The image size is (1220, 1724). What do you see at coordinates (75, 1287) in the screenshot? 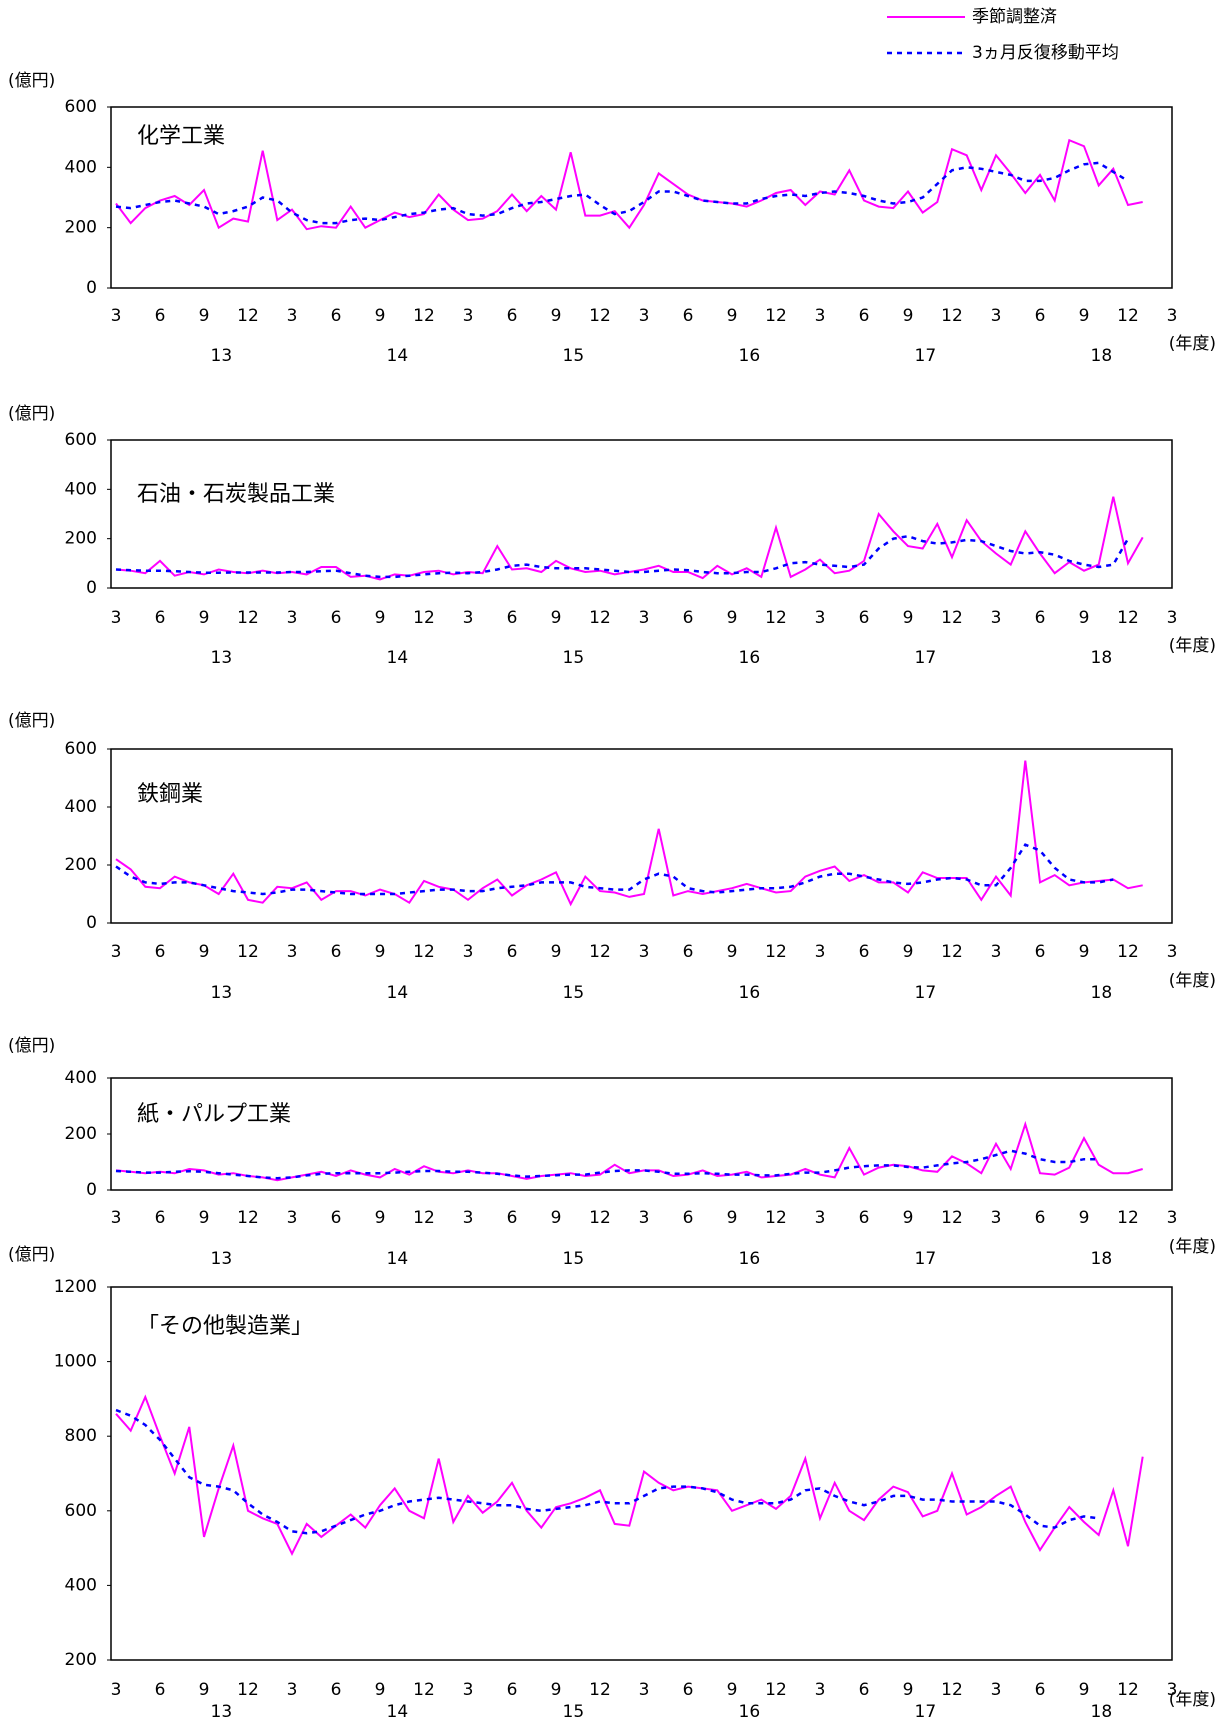
I see `y-tick-label: 1200` at bounding box center [75, 1287].